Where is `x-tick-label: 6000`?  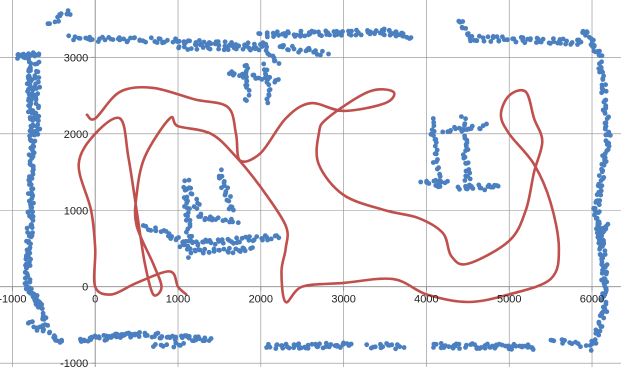 x-tick-label: 6000 is located at coordinates (592, 300).